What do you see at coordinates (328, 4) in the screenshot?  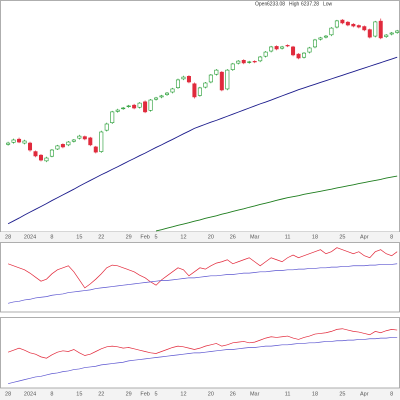 I see `ohlc-readout: Low` at bounding box center [328, 4].